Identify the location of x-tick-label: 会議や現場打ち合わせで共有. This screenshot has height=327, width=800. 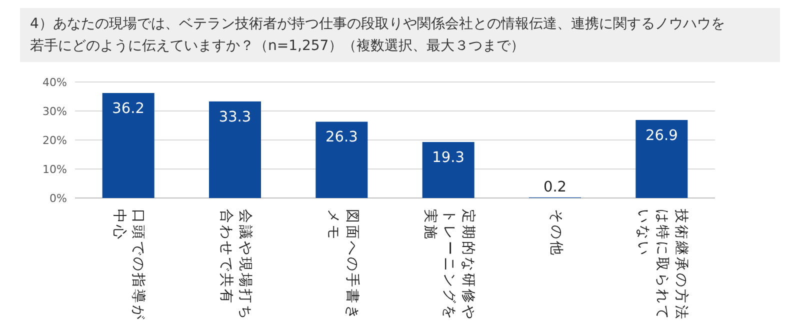
(235, 265).